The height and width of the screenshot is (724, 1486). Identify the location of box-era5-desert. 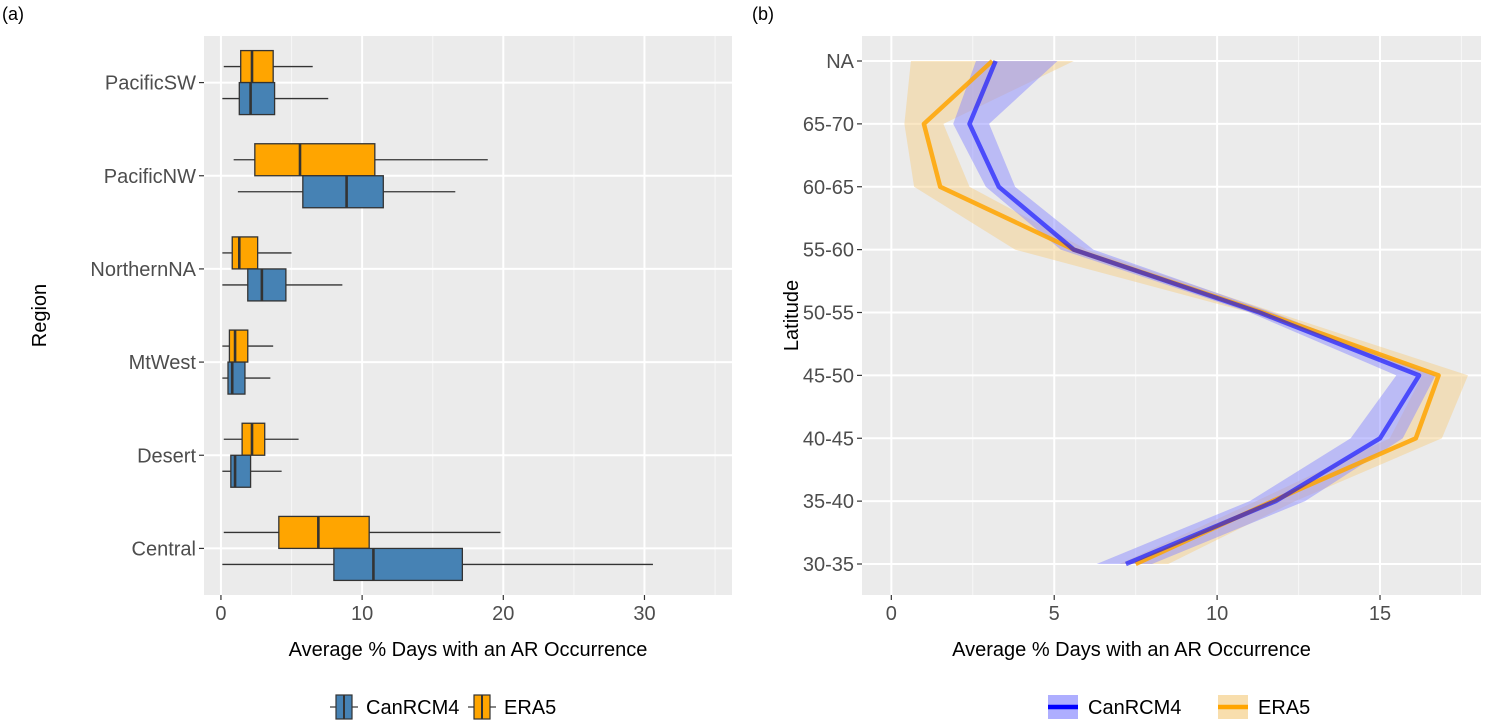
(261, 439).